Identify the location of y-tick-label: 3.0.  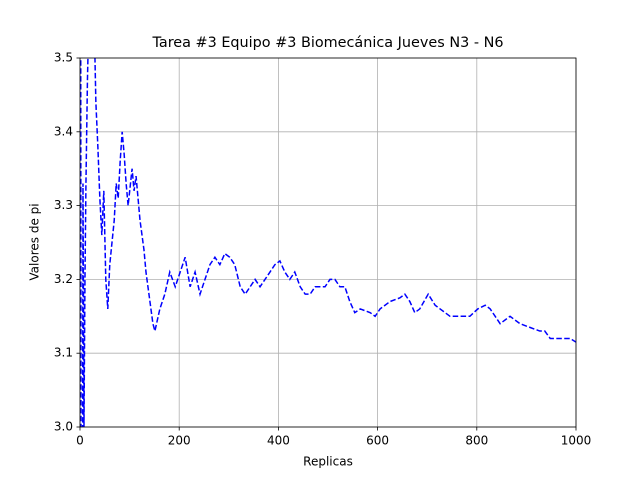
(63, 427).